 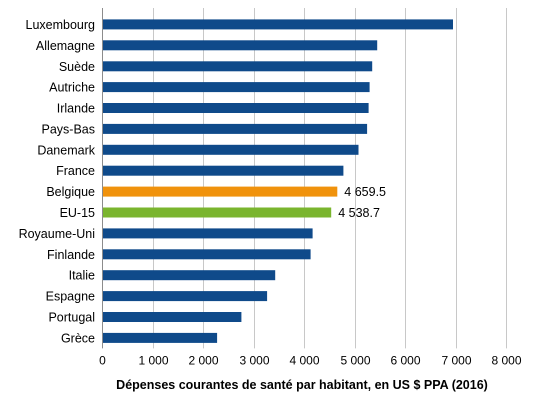 I want to click on category-label: Finlande, so click(x=71, y=255).